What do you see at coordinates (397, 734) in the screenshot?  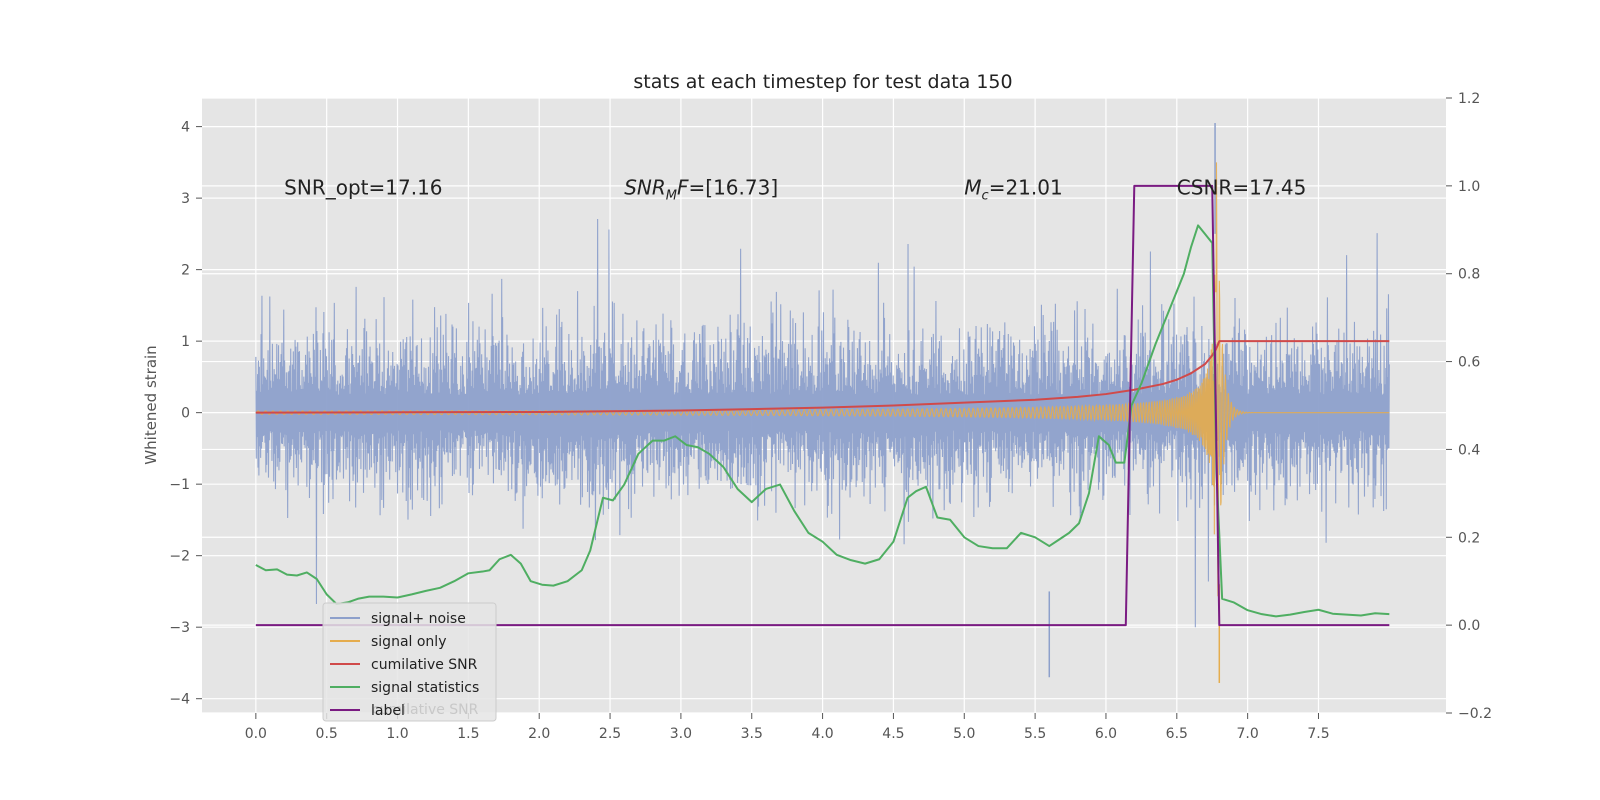 I see `x-tick-label: 1.0` at bounding box center [397, 734].